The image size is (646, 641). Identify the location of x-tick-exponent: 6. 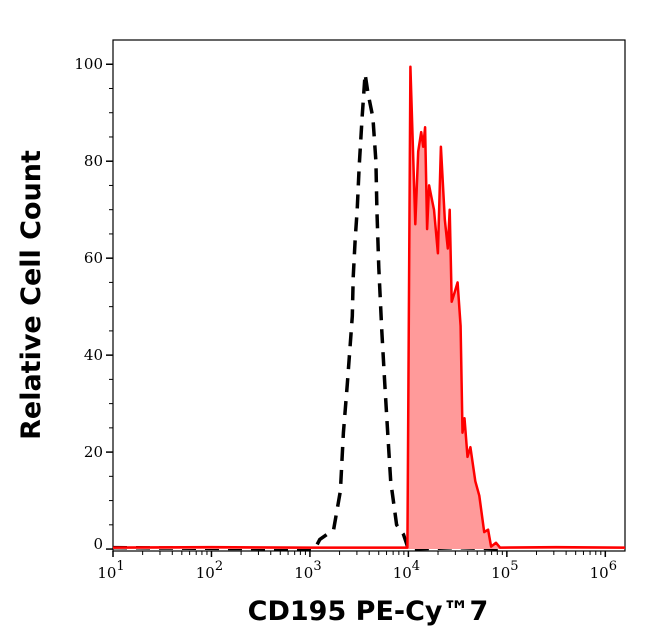
(613, 566).